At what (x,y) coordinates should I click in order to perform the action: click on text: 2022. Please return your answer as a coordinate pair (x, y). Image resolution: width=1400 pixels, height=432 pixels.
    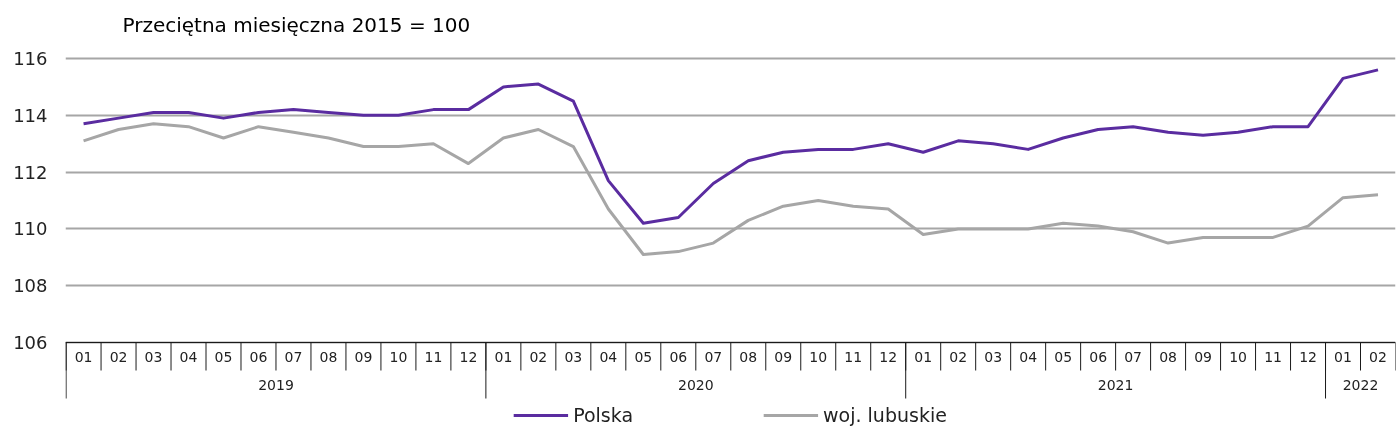
    Looking at the image, I should click on (1360, 384).